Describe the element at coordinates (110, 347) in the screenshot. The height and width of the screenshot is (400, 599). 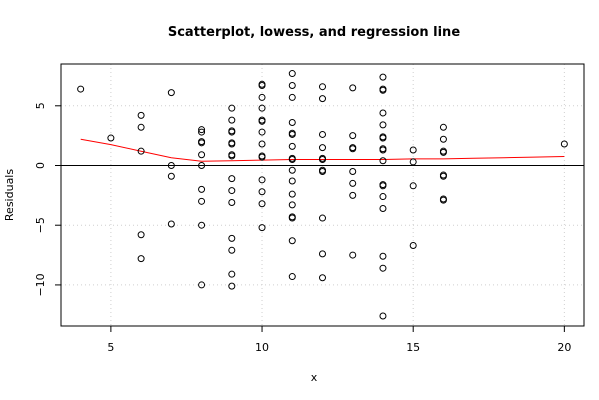
I see `x-tick-label: 5` at that location.